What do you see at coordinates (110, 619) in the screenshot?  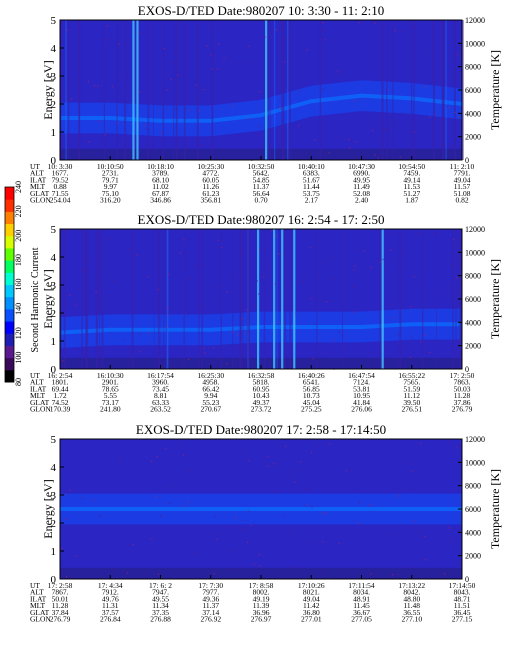 I see `table-cell: 276.84` at bounding box center [110, 619].